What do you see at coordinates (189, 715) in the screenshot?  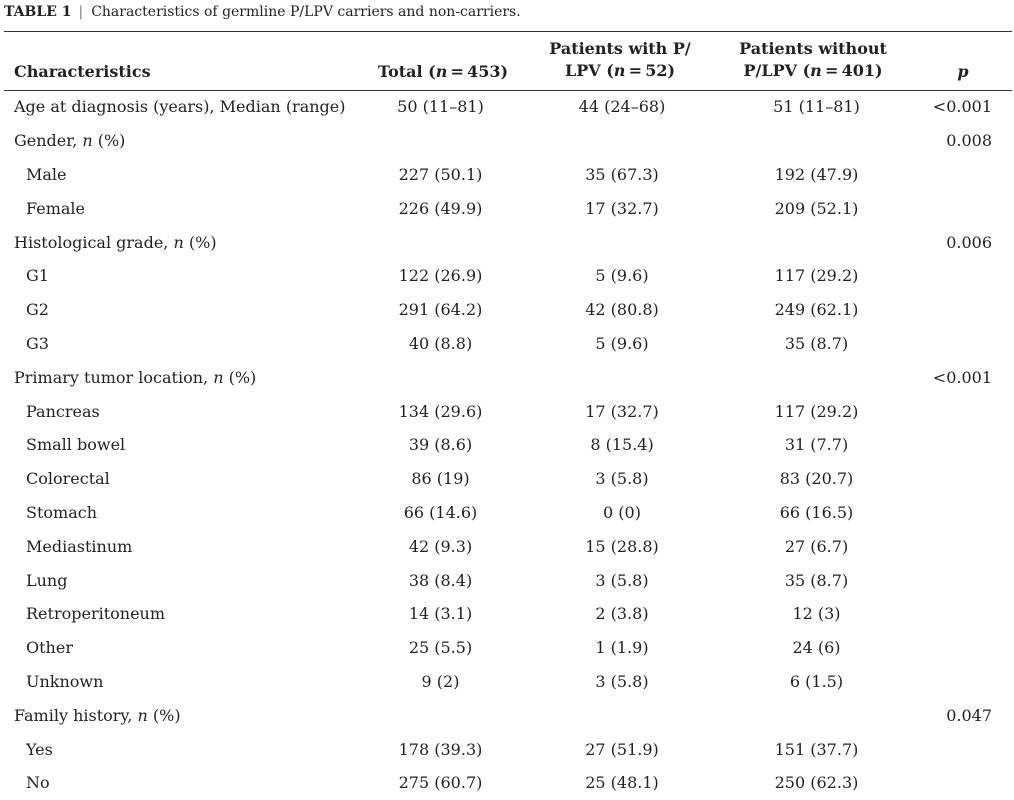 I see `row-label: Family history, n (%)` at bounding box center [189, 715].